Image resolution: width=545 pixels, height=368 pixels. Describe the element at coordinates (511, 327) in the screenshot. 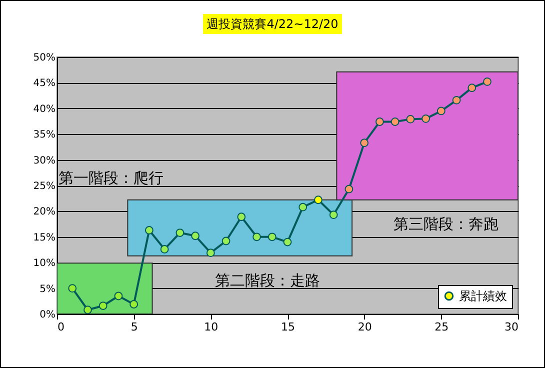

I see `x-tick-label: 30` at that location.